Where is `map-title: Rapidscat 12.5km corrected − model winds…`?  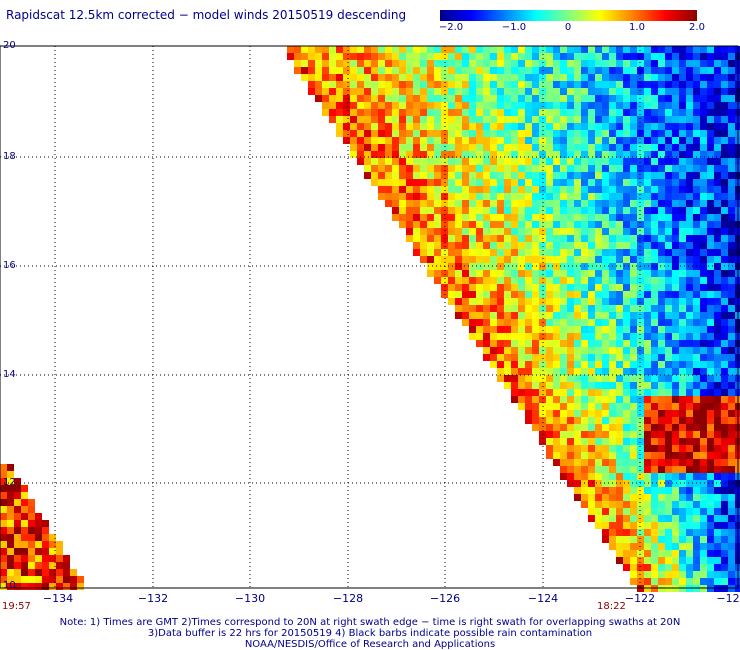 map-title: Rapidscat 12.5km corrected − model winds… is located at coordinates (206, 15).